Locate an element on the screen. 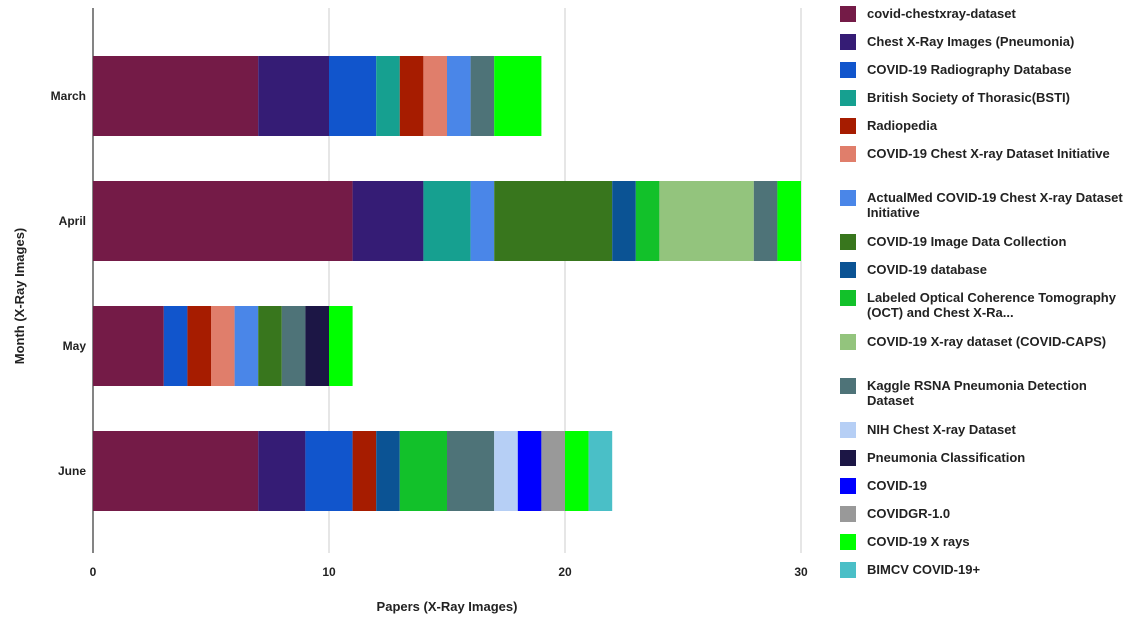 This screenshot has width=1139, height=619. legend-item: COVID-19 is located at coordinates (986, 486).